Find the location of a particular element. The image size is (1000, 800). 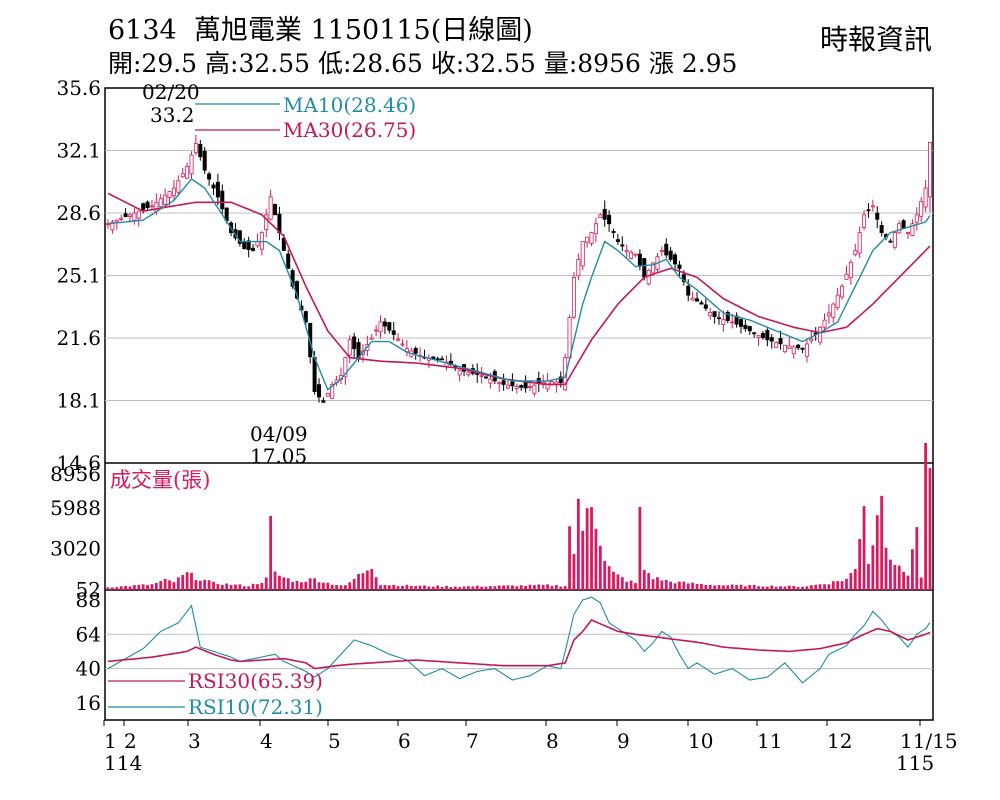

high-annotation-date: 02/20 is located at coordinates (171, 92).